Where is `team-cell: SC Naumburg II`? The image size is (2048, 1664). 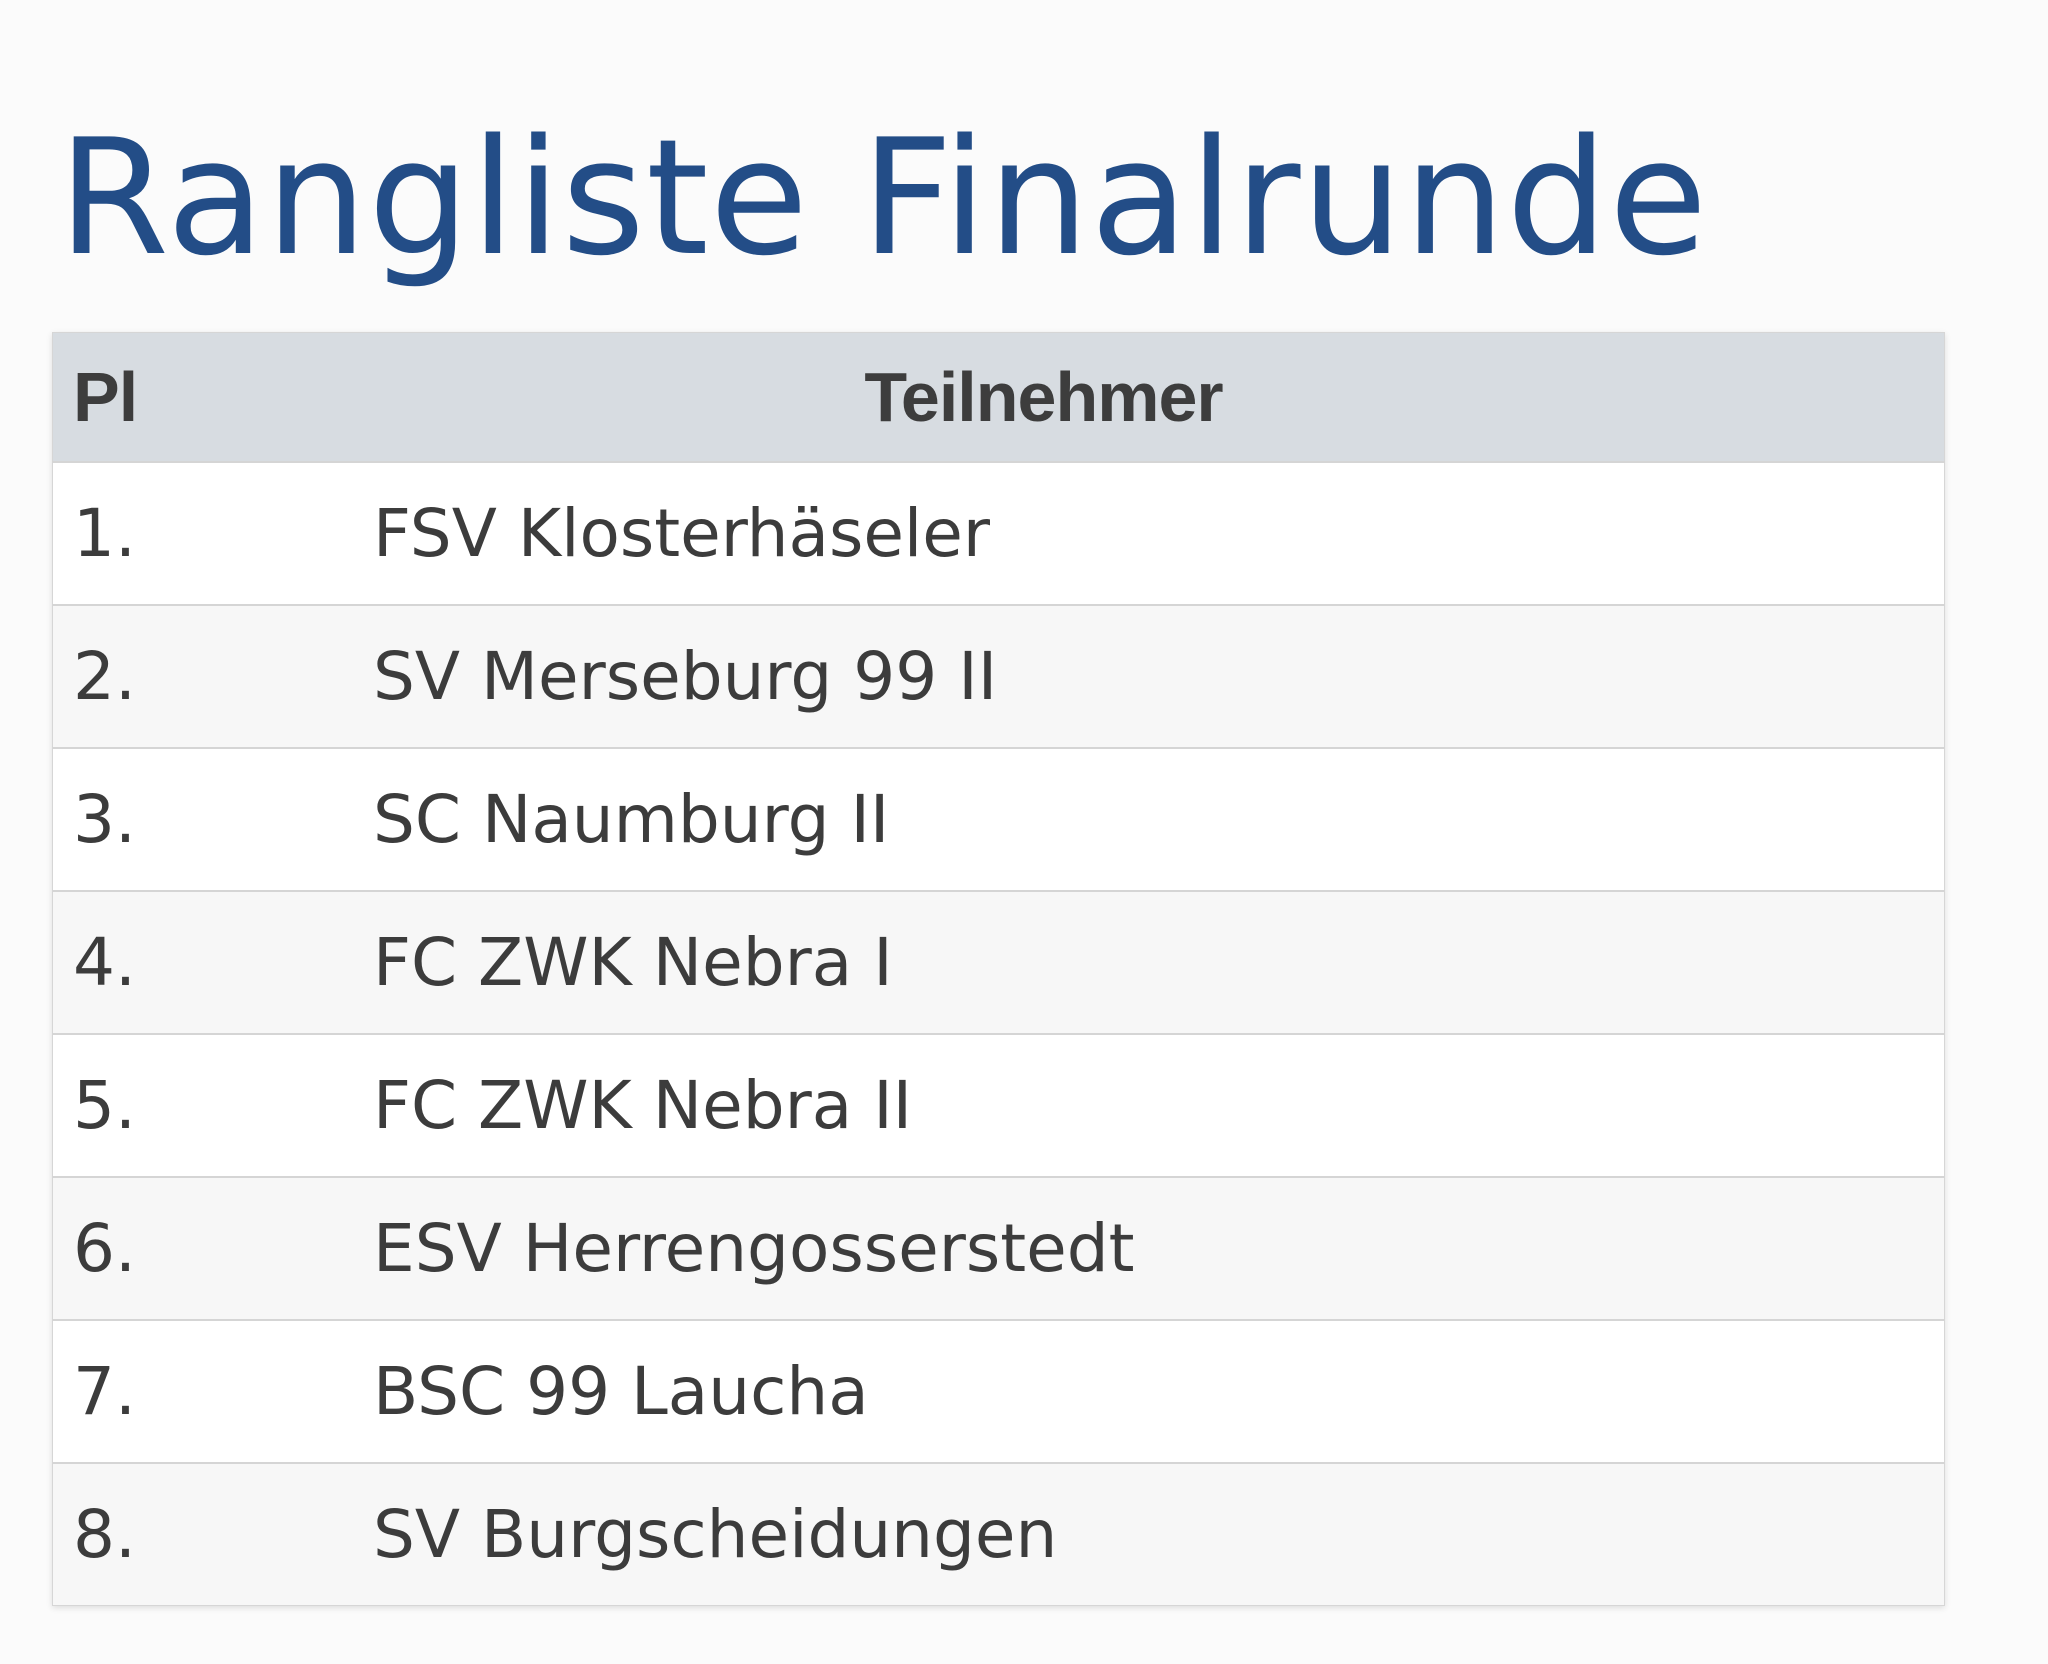
team-cell: SC Naumburg II is located at coordinates (1159, 819).